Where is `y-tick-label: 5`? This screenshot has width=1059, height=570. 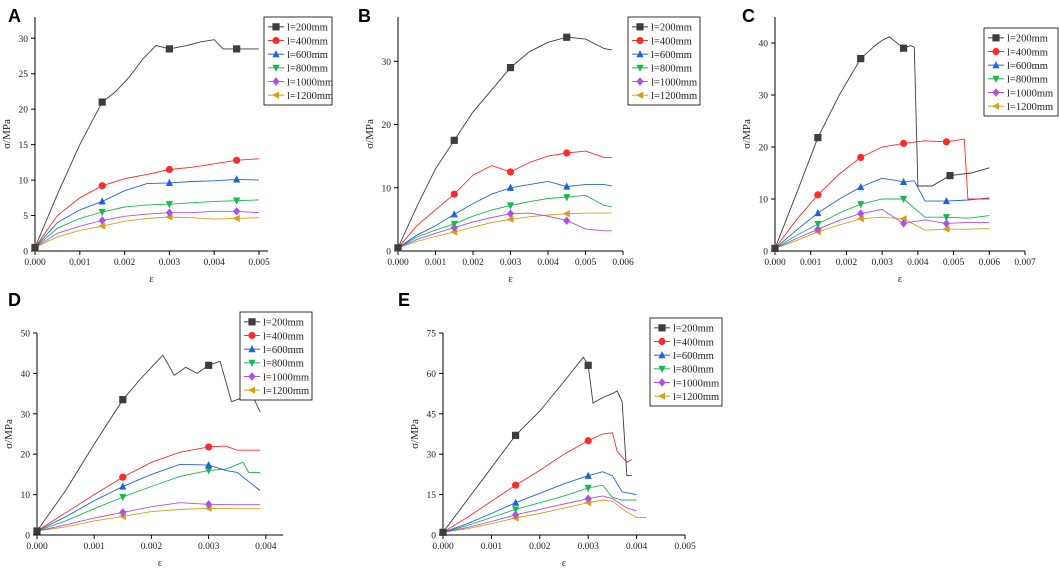
y-tick-label: 5 is located at coordinates (25, 217).